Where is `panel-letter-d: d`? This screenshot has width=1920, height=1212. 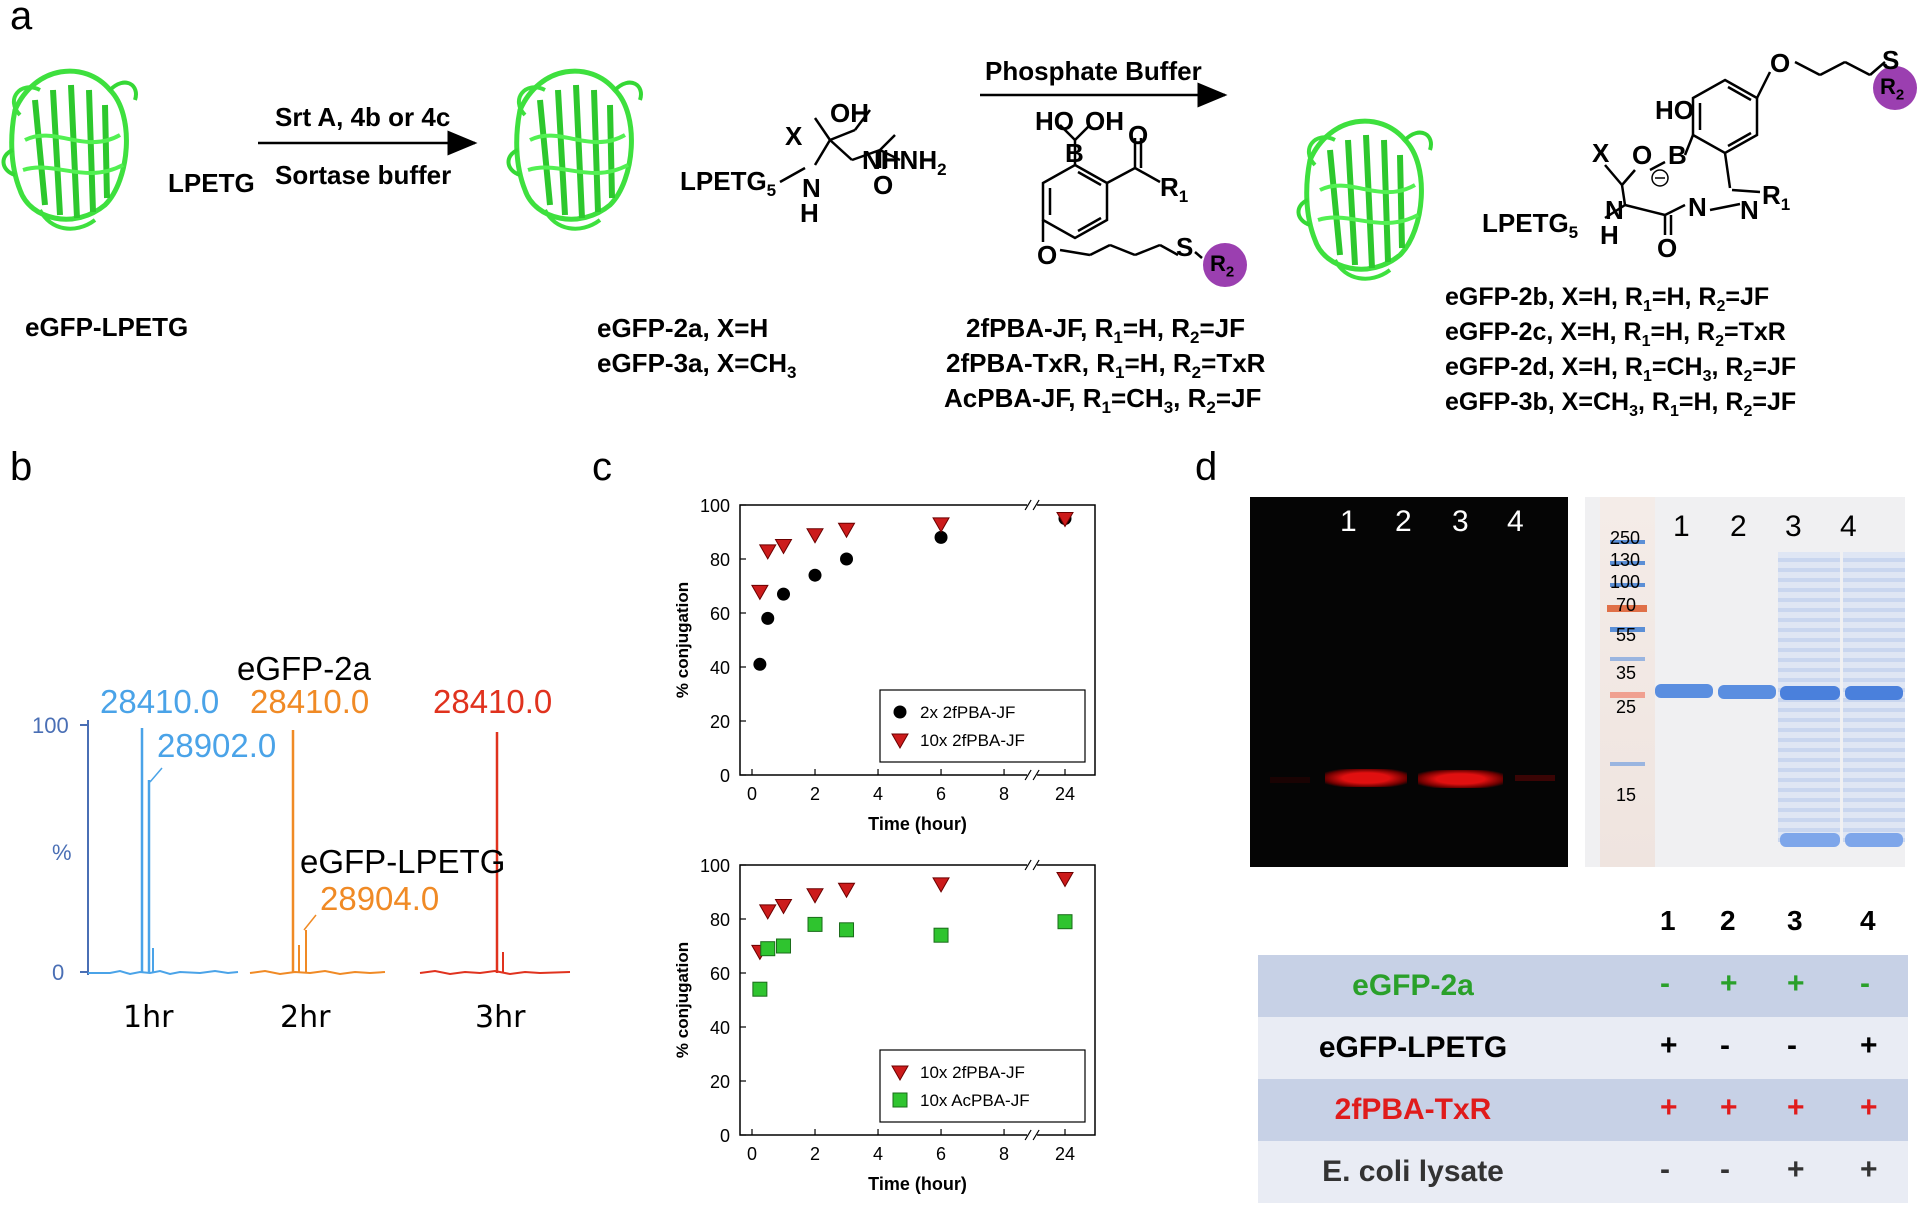 panel-letter-d: d is located at coordinates (1206, 467).